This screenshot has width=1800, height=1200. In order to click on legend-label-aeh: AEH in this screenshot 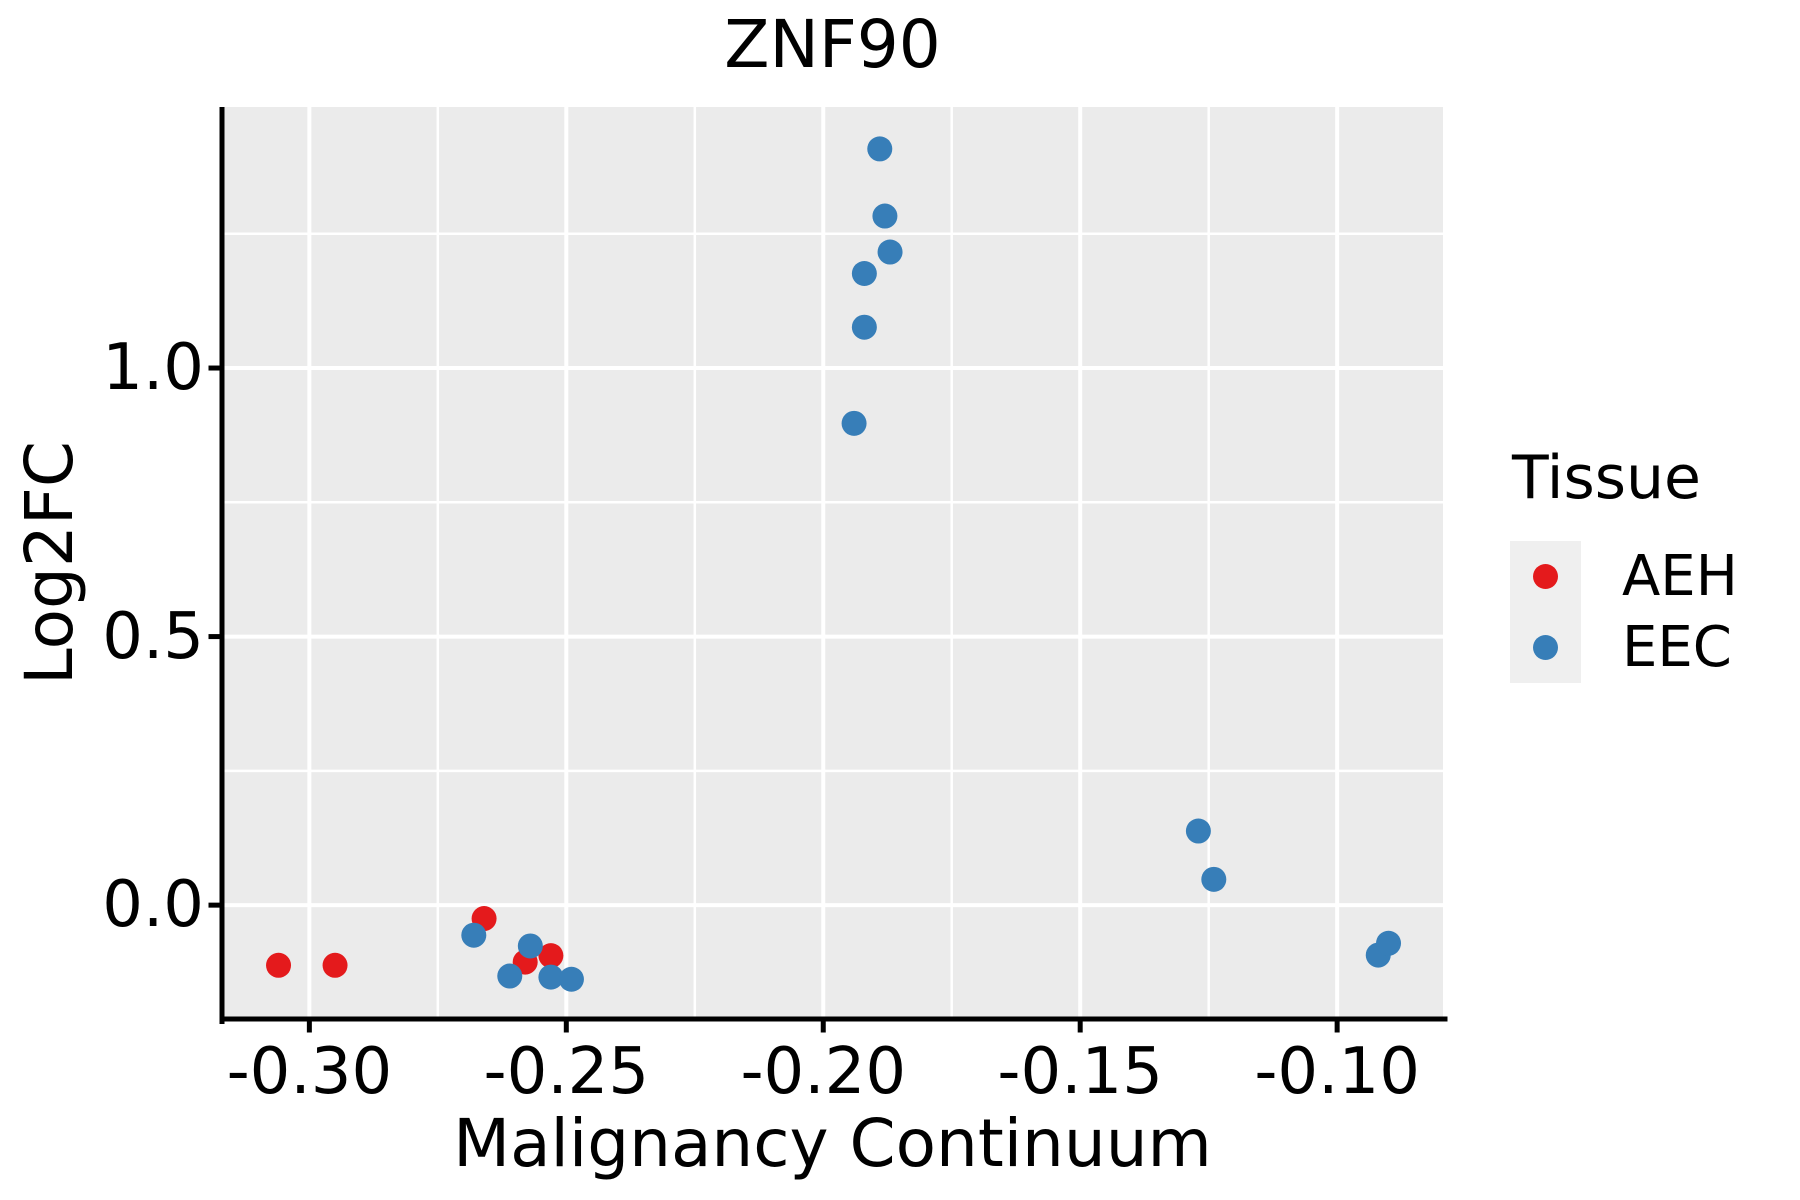, I will do `click(1680, 576)`.